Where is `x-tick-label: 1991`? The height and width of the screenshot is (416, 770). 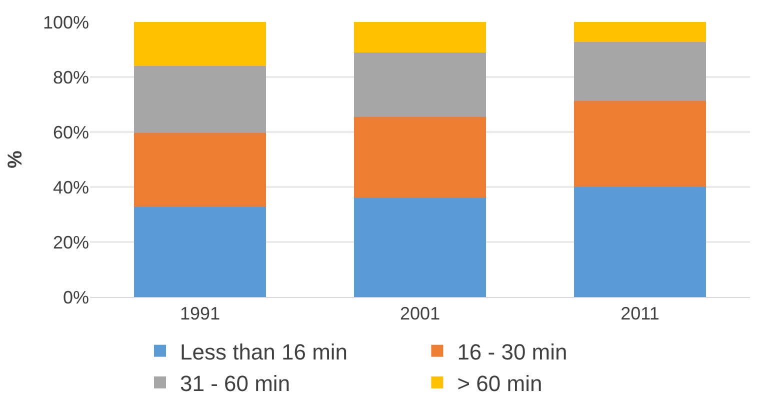 x-tick-label: 1991 is located at coordinates (200, 314).